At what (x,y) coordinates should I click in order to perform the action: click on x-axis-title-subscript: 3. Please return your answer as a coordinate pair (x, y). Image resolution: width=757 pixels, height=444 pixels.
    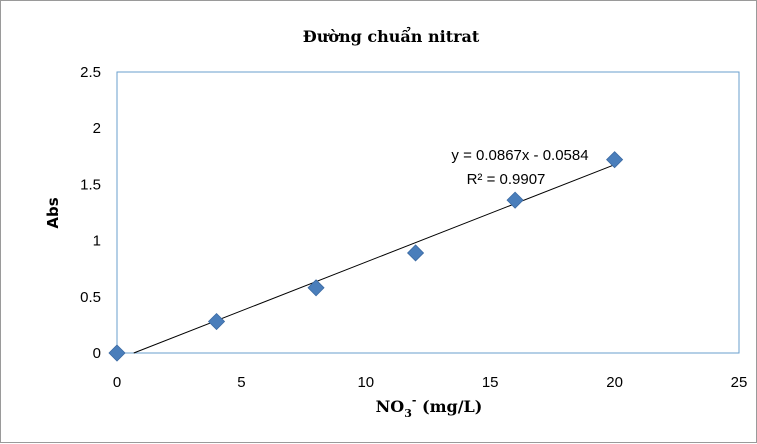
    Looking at the image, I should click on (408, 413).